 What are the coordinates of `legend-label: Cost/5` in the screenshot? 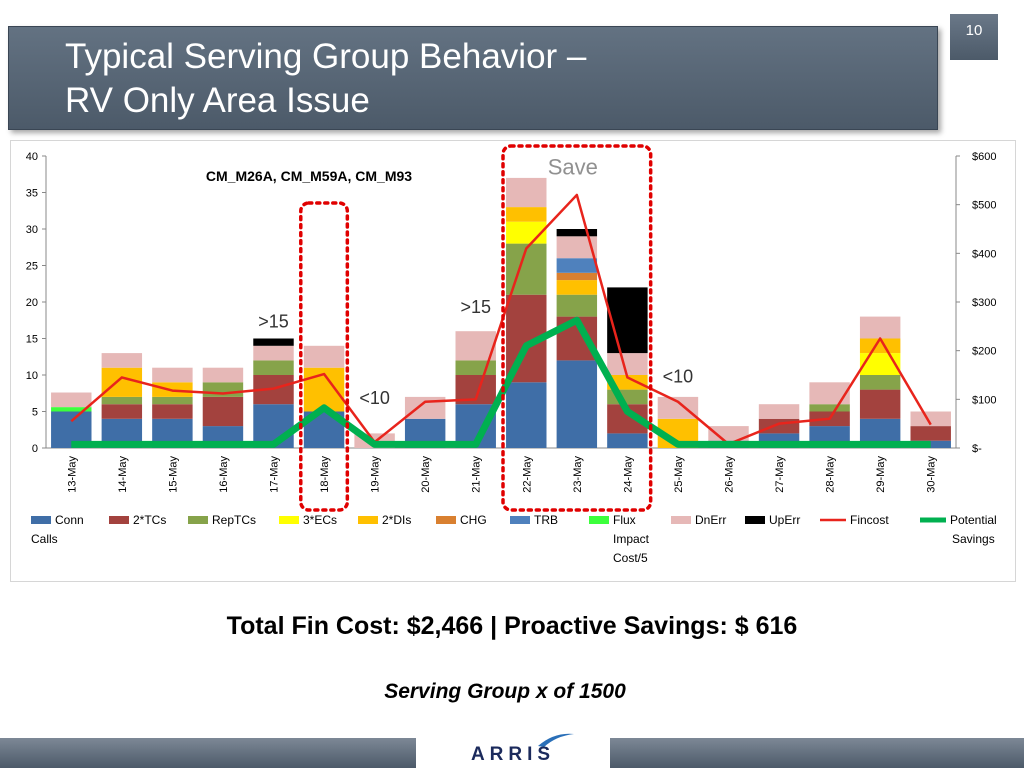 It's located at (630, 558).